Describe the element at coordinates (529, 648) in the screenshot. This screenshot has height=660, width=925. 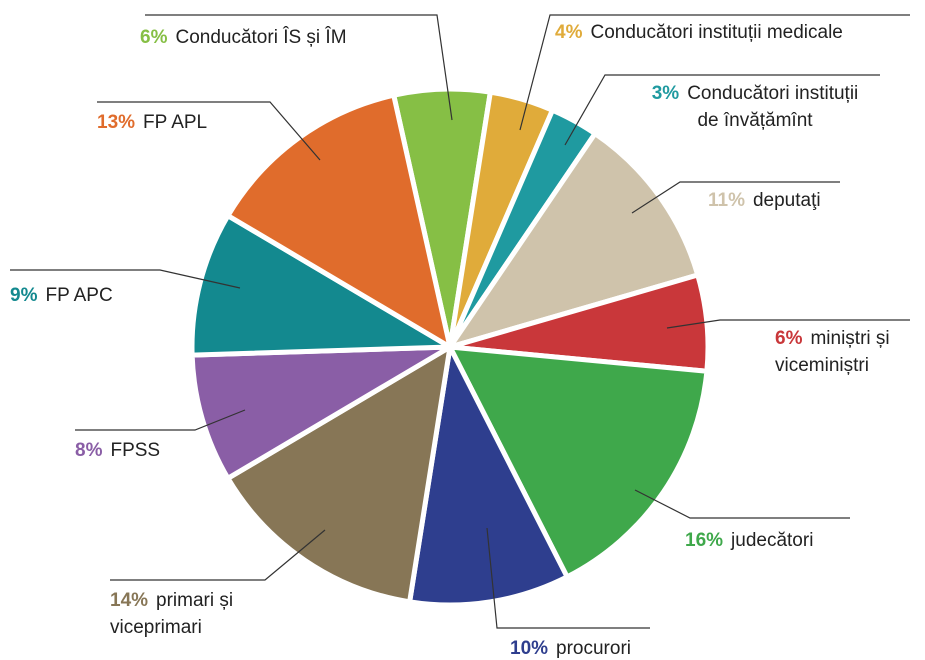
I see `value-label: 10%` at that location.